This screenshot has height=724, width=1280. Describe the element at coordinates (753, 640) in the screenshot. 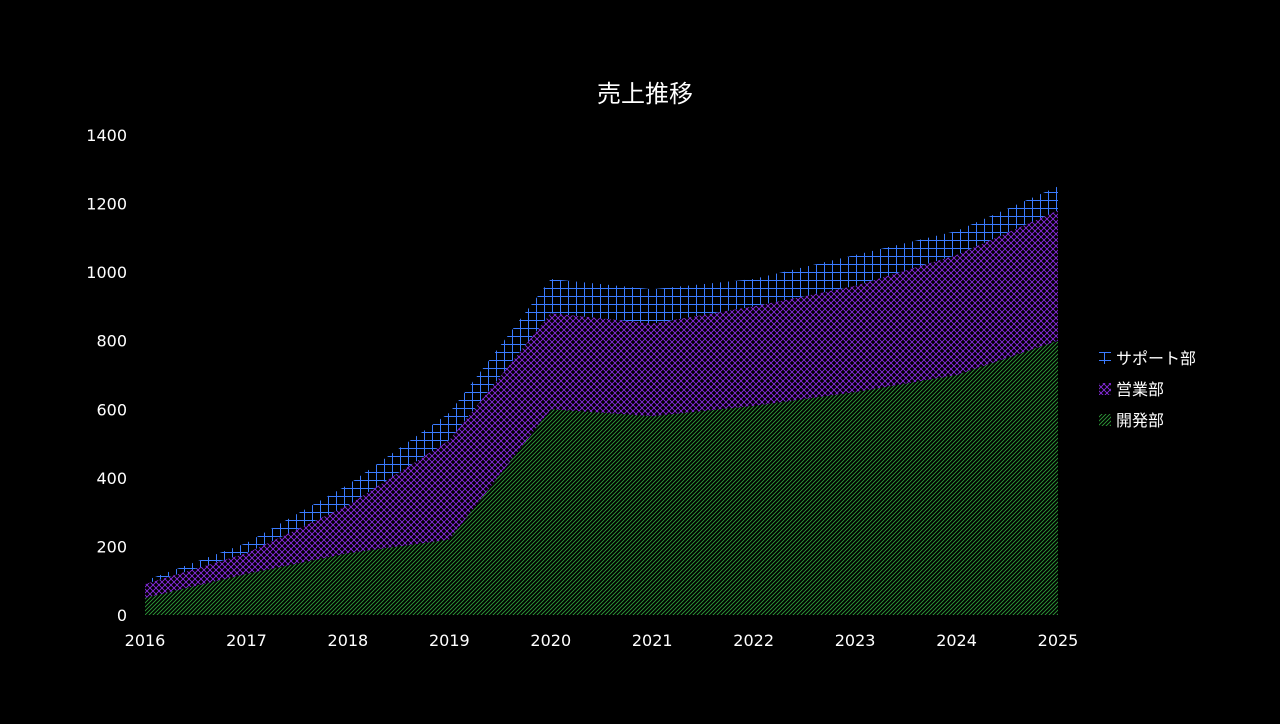

I see `x-tick-label: 2022` at that location.